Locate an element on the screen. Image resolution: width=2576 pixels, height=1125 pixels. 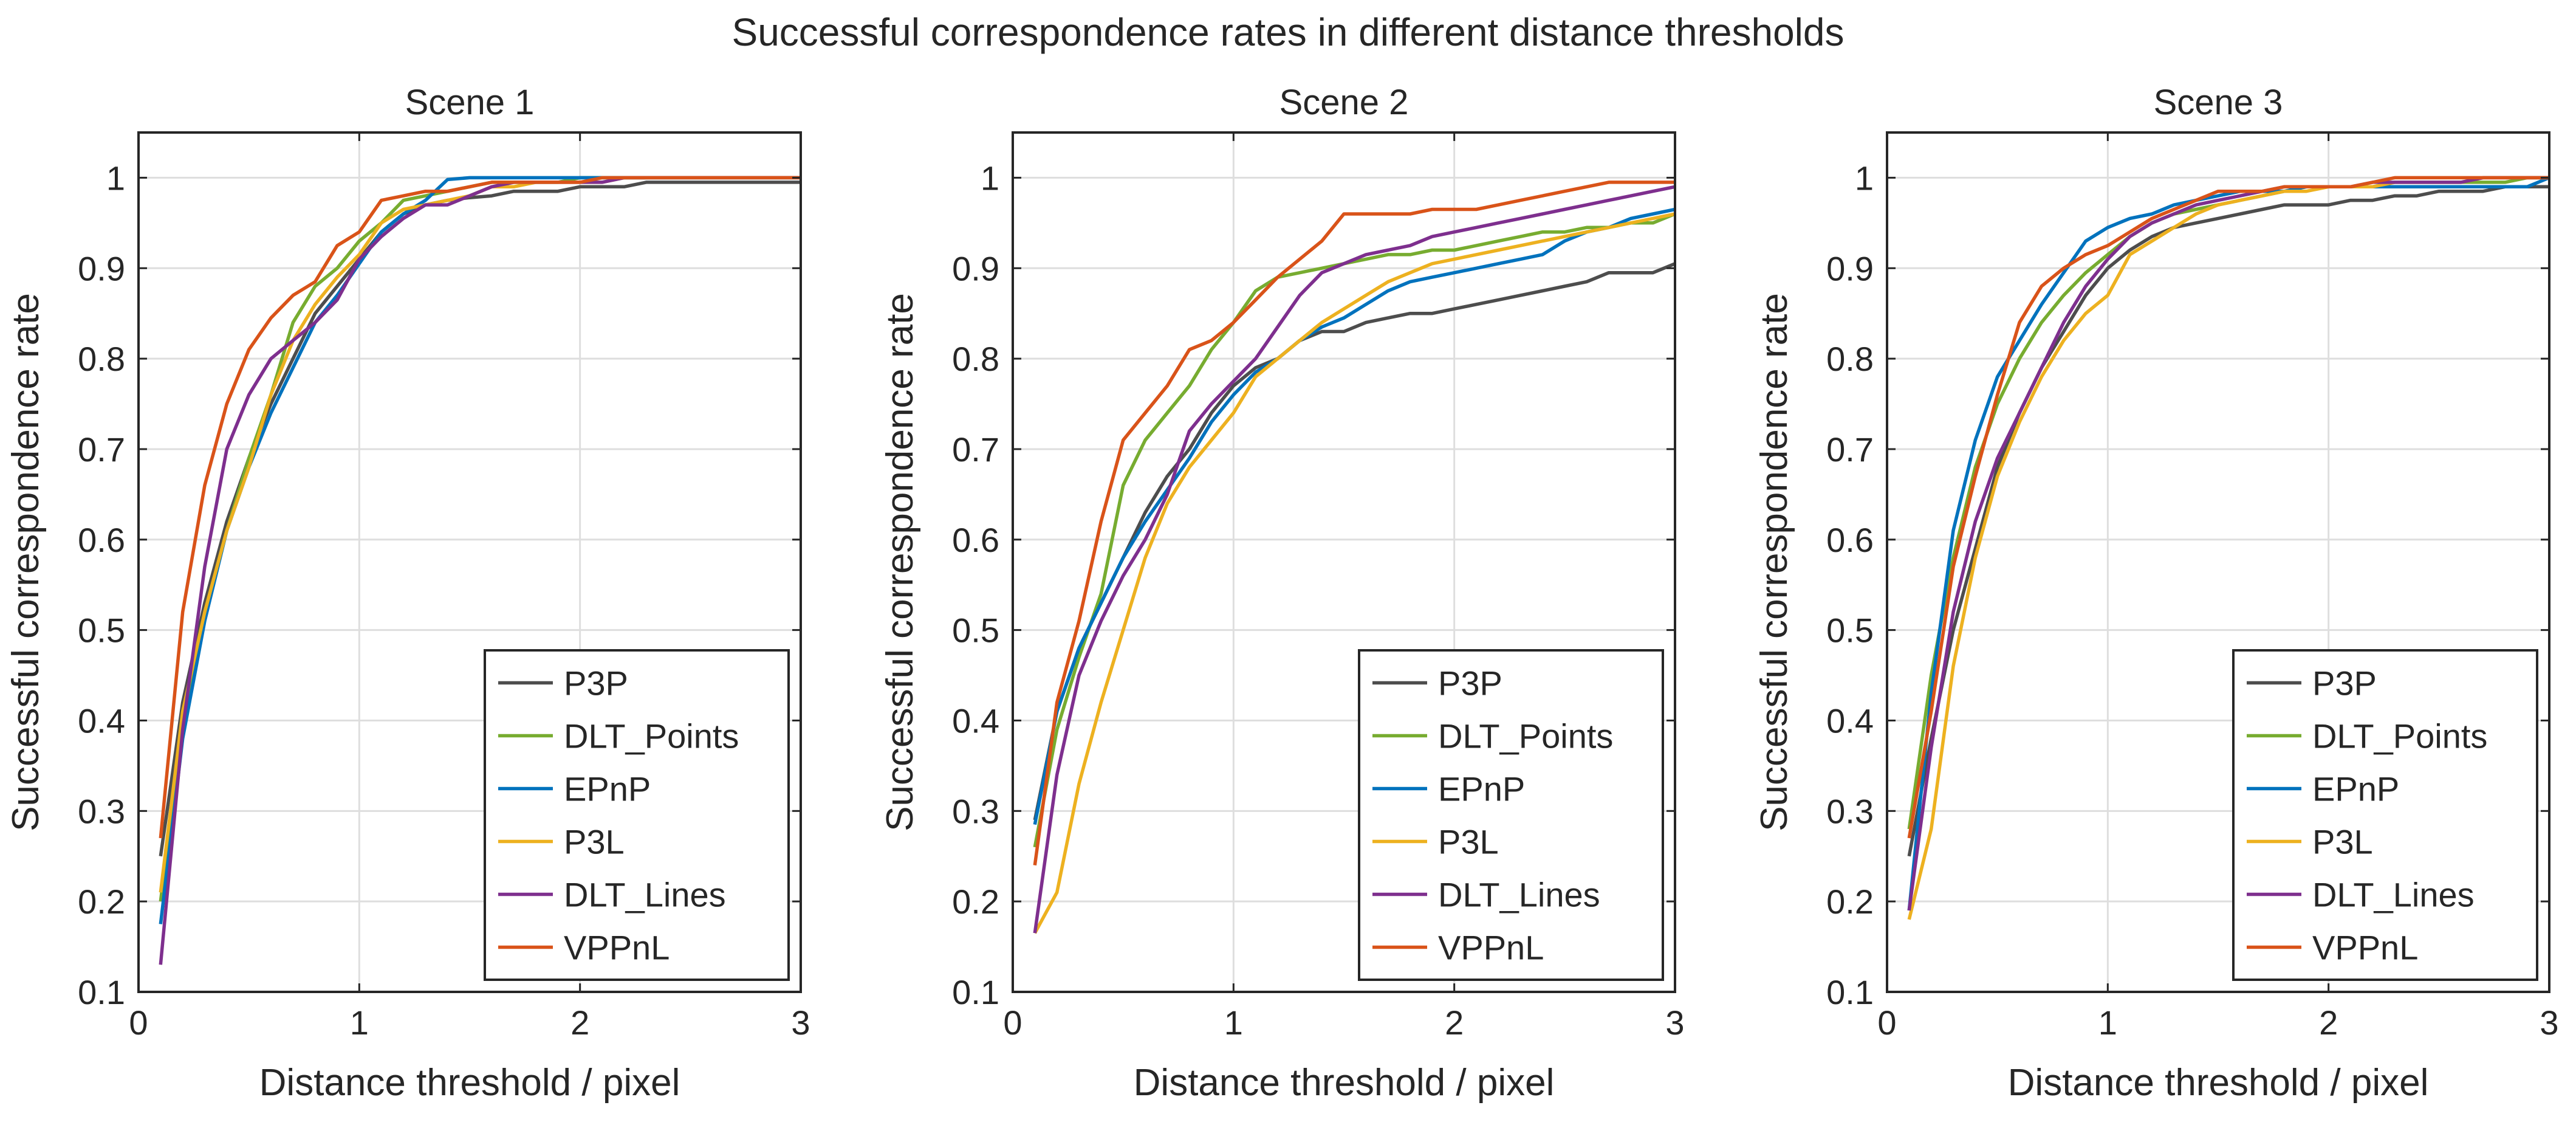
panel-title: Scene 1 is located at coordinates (470, 102).